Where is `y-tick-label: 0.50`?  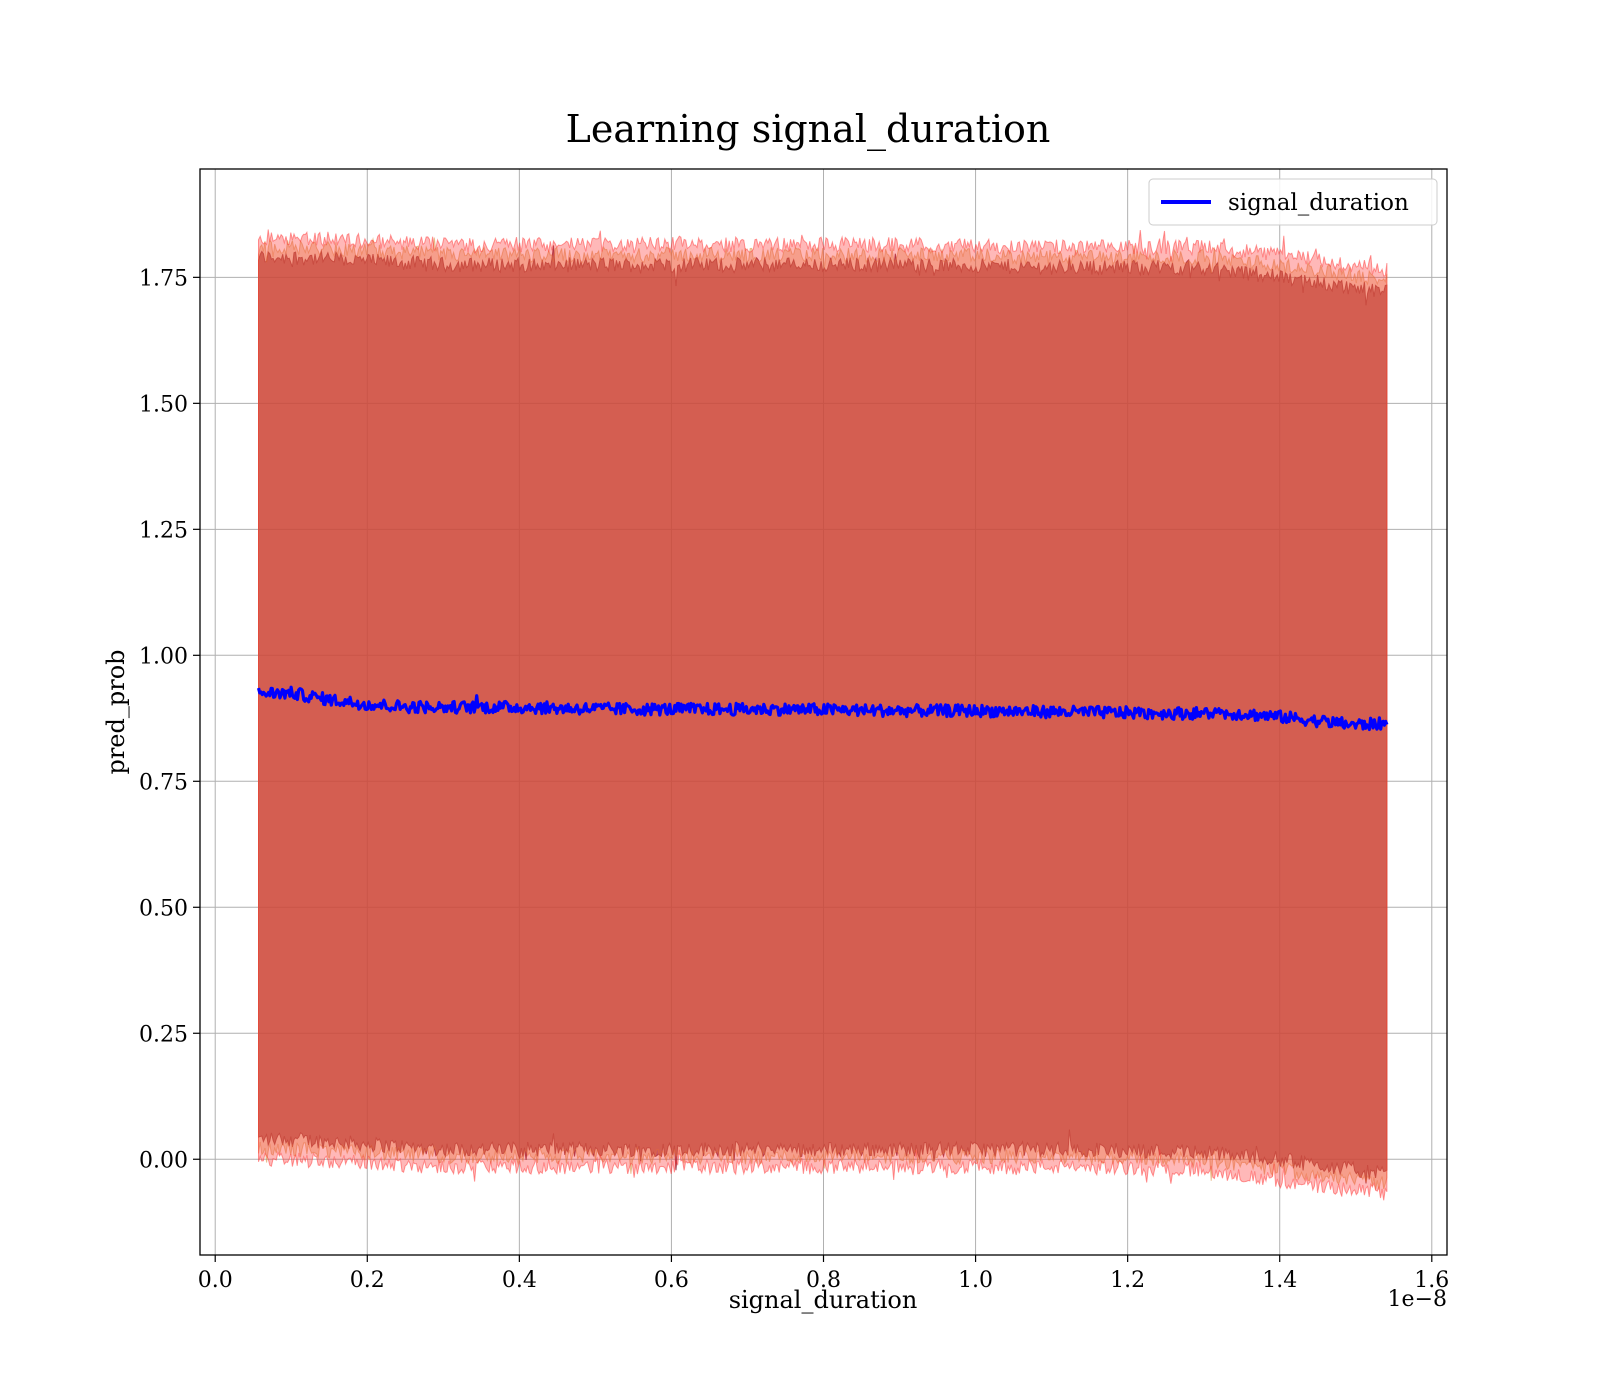
y-tick-label: 0.50 is located at coordinates (163, 908).